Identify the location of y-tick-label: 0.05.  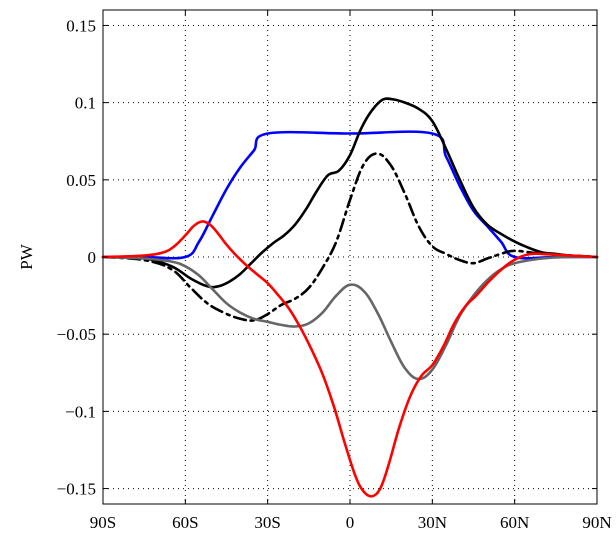
(81, 180).